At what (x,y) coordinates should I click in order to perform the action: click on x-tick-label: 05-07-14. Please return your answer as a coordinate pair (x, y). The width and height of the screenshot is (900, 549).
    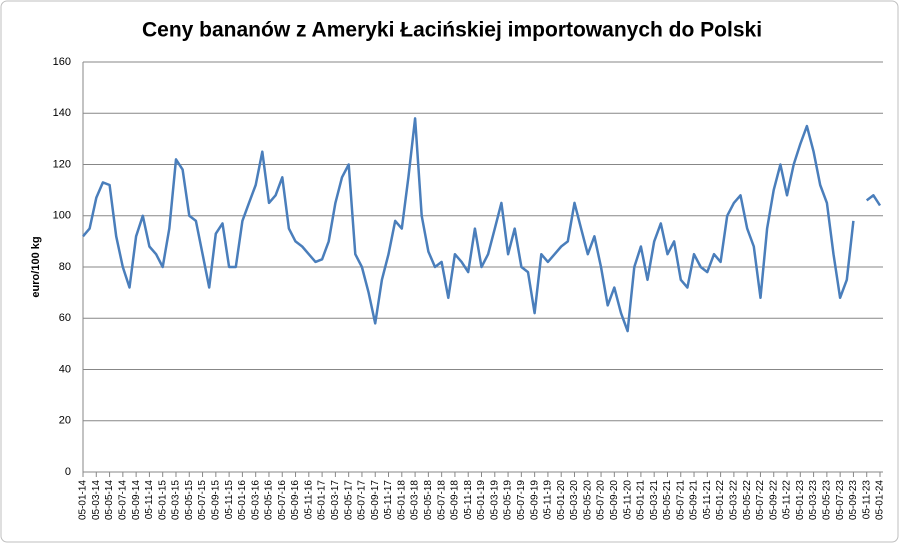
    Looking at the image, I should click on (122, 500).